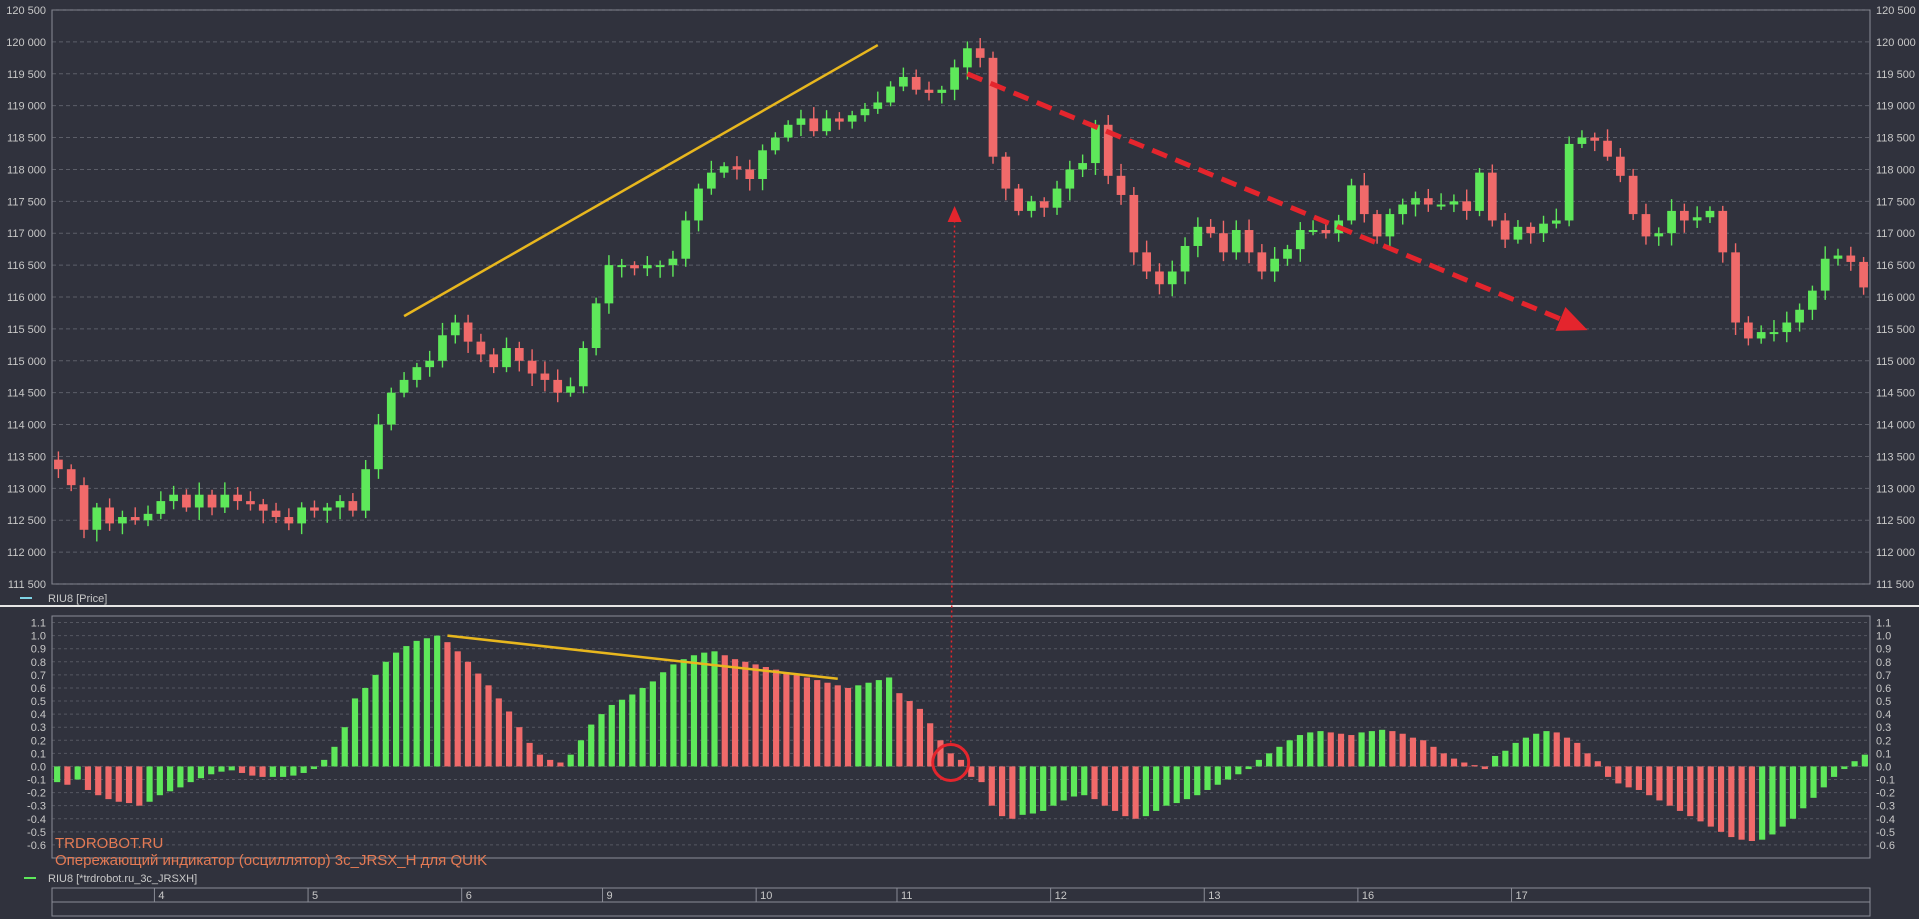 Image resolution: width=1919 pixels, height=919 pixels. Describe the element at coordinates (1895, 457) in the screenshot. I see `price-tick-label-right: 113 500` at that location.